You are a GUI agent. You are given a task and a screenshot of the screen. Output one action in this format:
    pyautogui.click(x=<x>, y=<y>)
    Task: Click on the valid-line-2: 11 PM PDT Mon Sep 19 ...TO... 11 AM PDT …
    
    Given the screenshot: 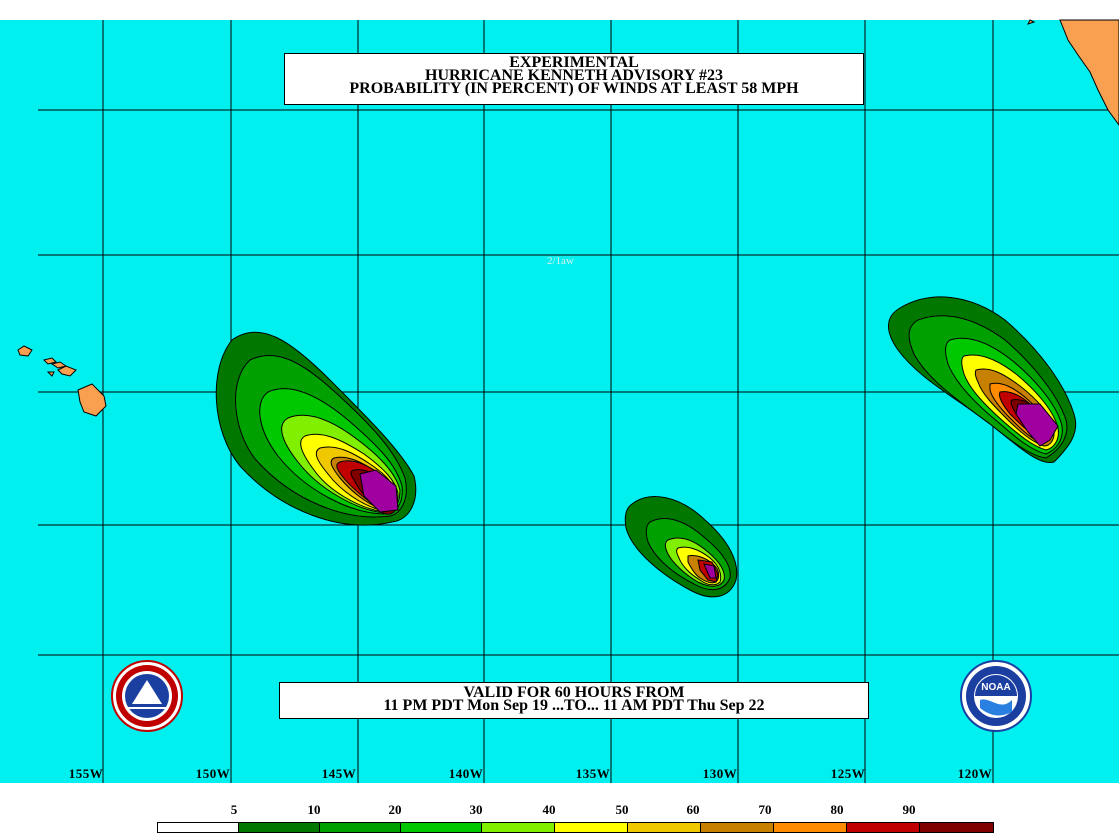 What is the action you would take?
    pyautogui.click(x=574, y=705)
    